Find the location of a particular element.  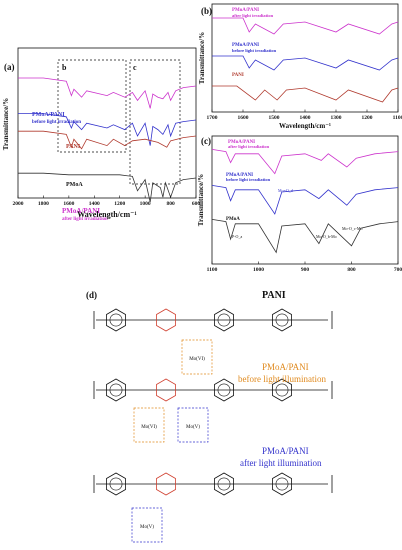

panel-a-box-b is located at coordinates (92, 106).